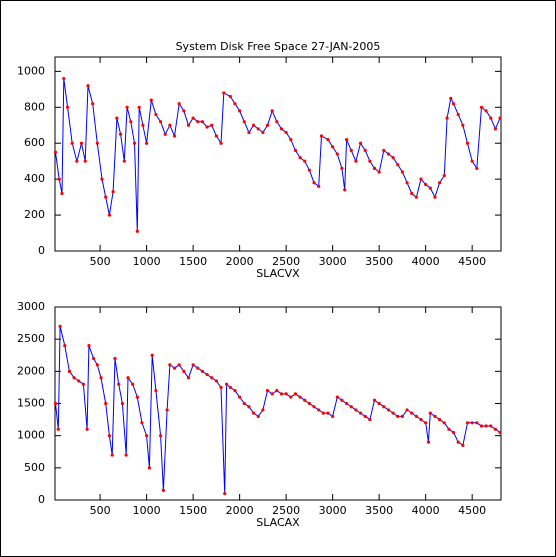 Image resolution: width=556 pixels, height=557 pixels. What do you see at coordinates (193, 510) in the screenshot?
I see `x-tick-label: 1500` at bounding box center [193, 510].